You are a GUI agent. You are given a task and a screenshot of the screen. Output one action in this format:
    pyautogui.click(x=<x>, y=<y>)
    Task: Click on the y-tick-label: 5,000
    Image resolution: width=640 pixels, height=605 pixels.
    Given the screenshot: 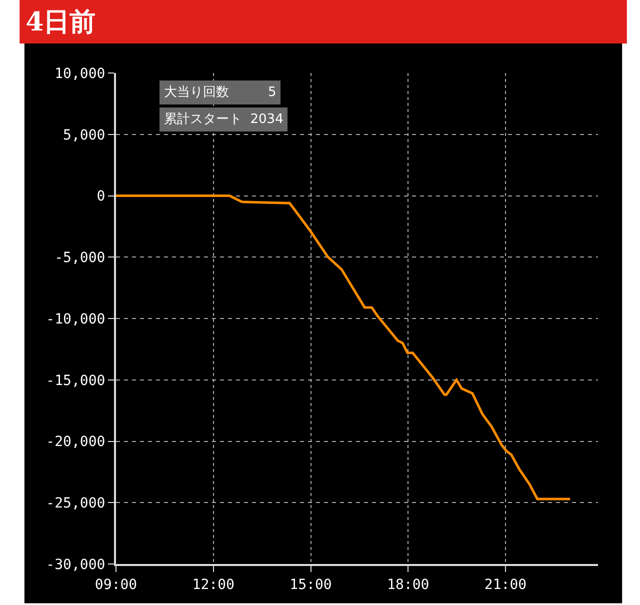 What is the action you would take?
    pyautogui.click(x=84, y=135)
    